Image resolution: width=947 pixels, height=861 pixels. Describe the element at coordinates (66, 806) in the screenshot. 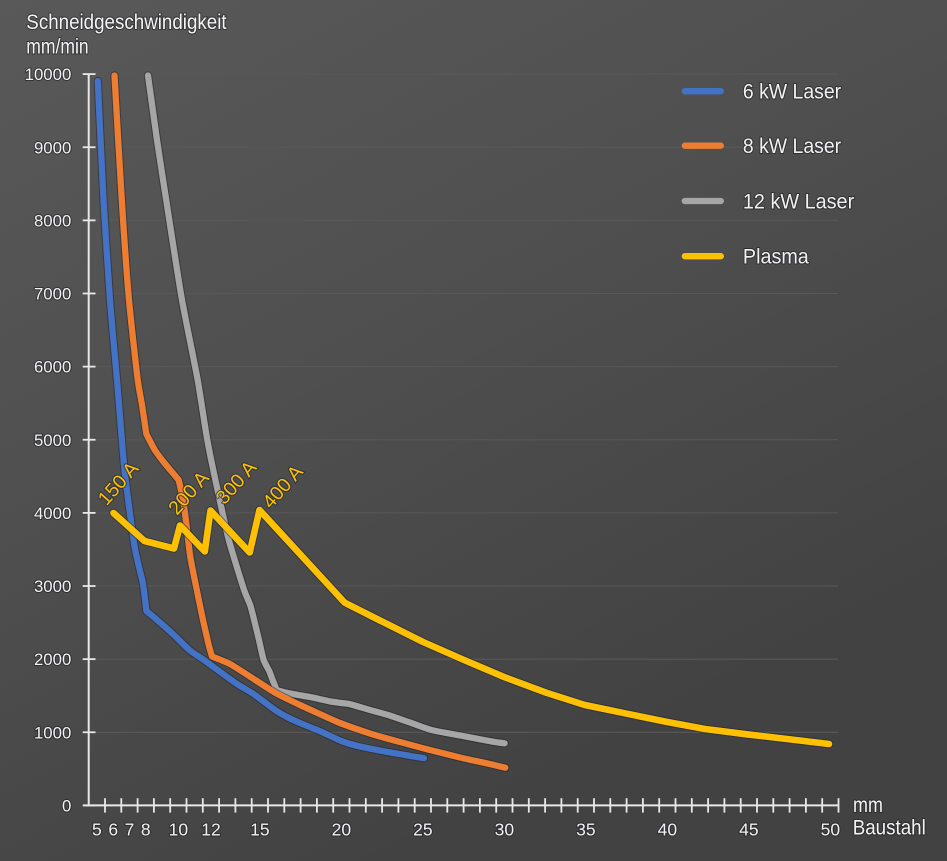

I see `svg-text: 0` at that location.